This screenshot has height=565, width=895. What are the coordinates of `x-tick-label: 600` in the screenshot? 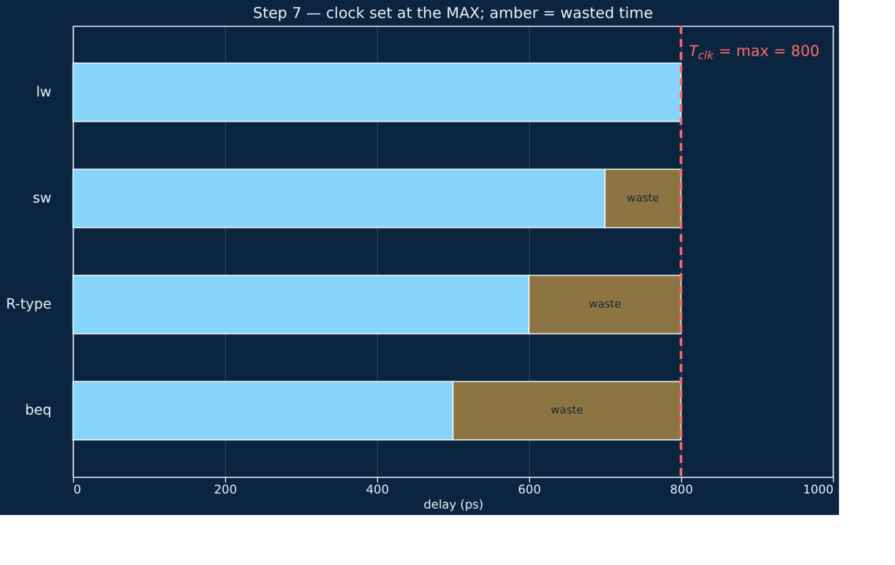 It's located at (529, 489).